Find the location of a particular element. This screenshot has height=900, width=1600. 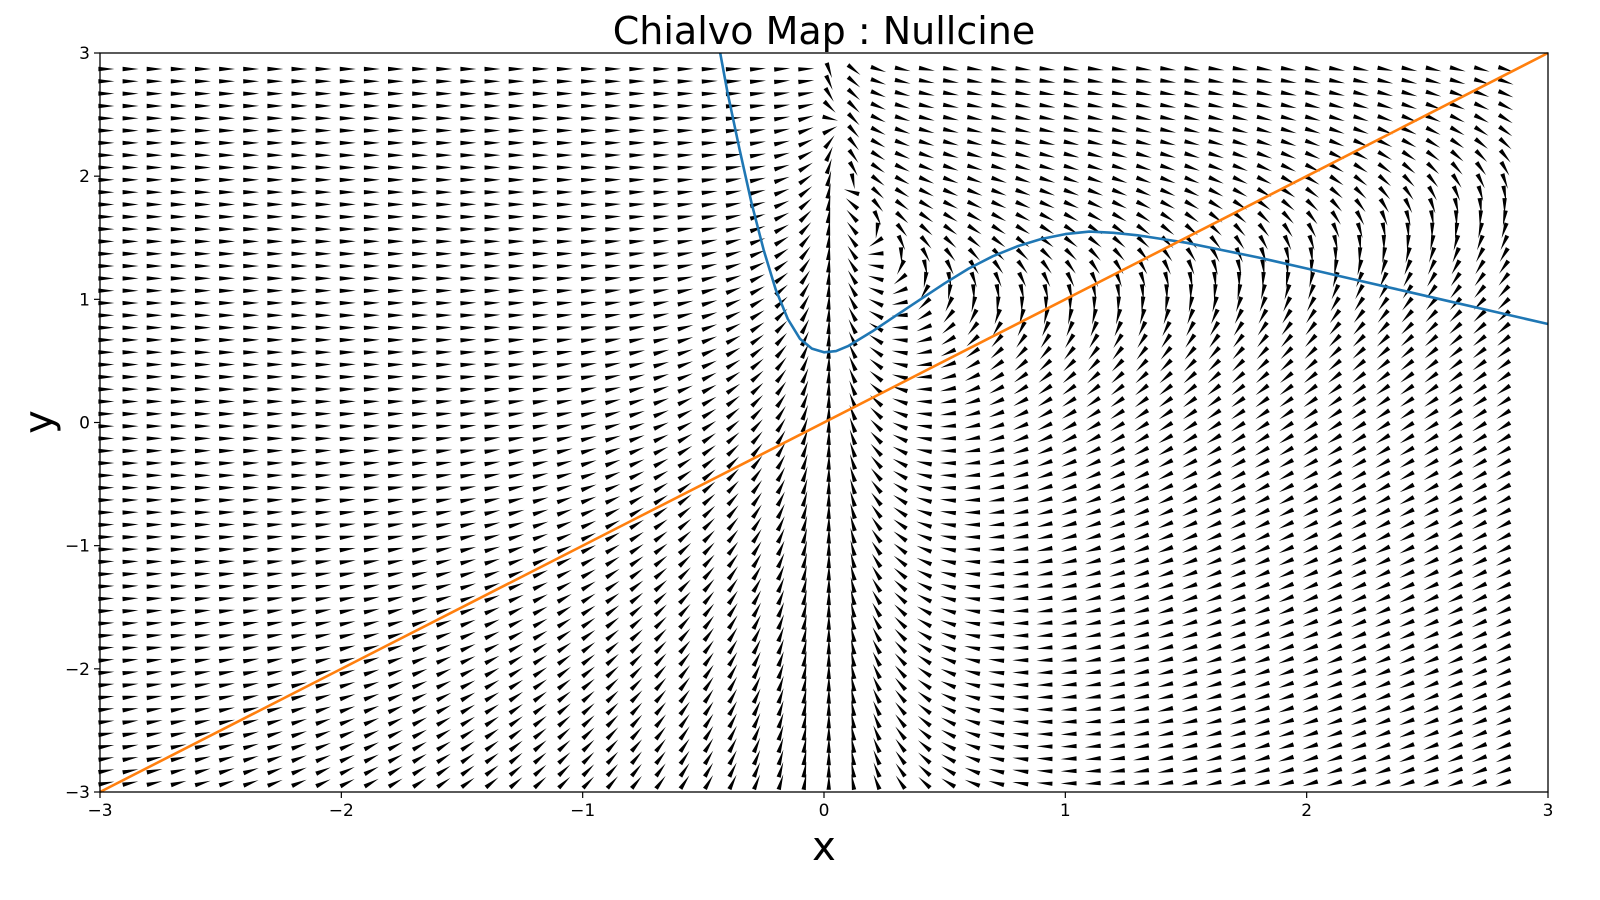

y-tick-label: −1 is located at coordinates (77, 547).